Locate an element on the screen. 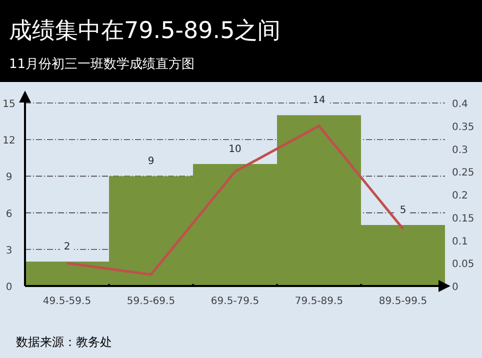 The height and width of the screenshot is (358, 482). y2-tick-label: 0.4 is located at coordinates (460, 104).